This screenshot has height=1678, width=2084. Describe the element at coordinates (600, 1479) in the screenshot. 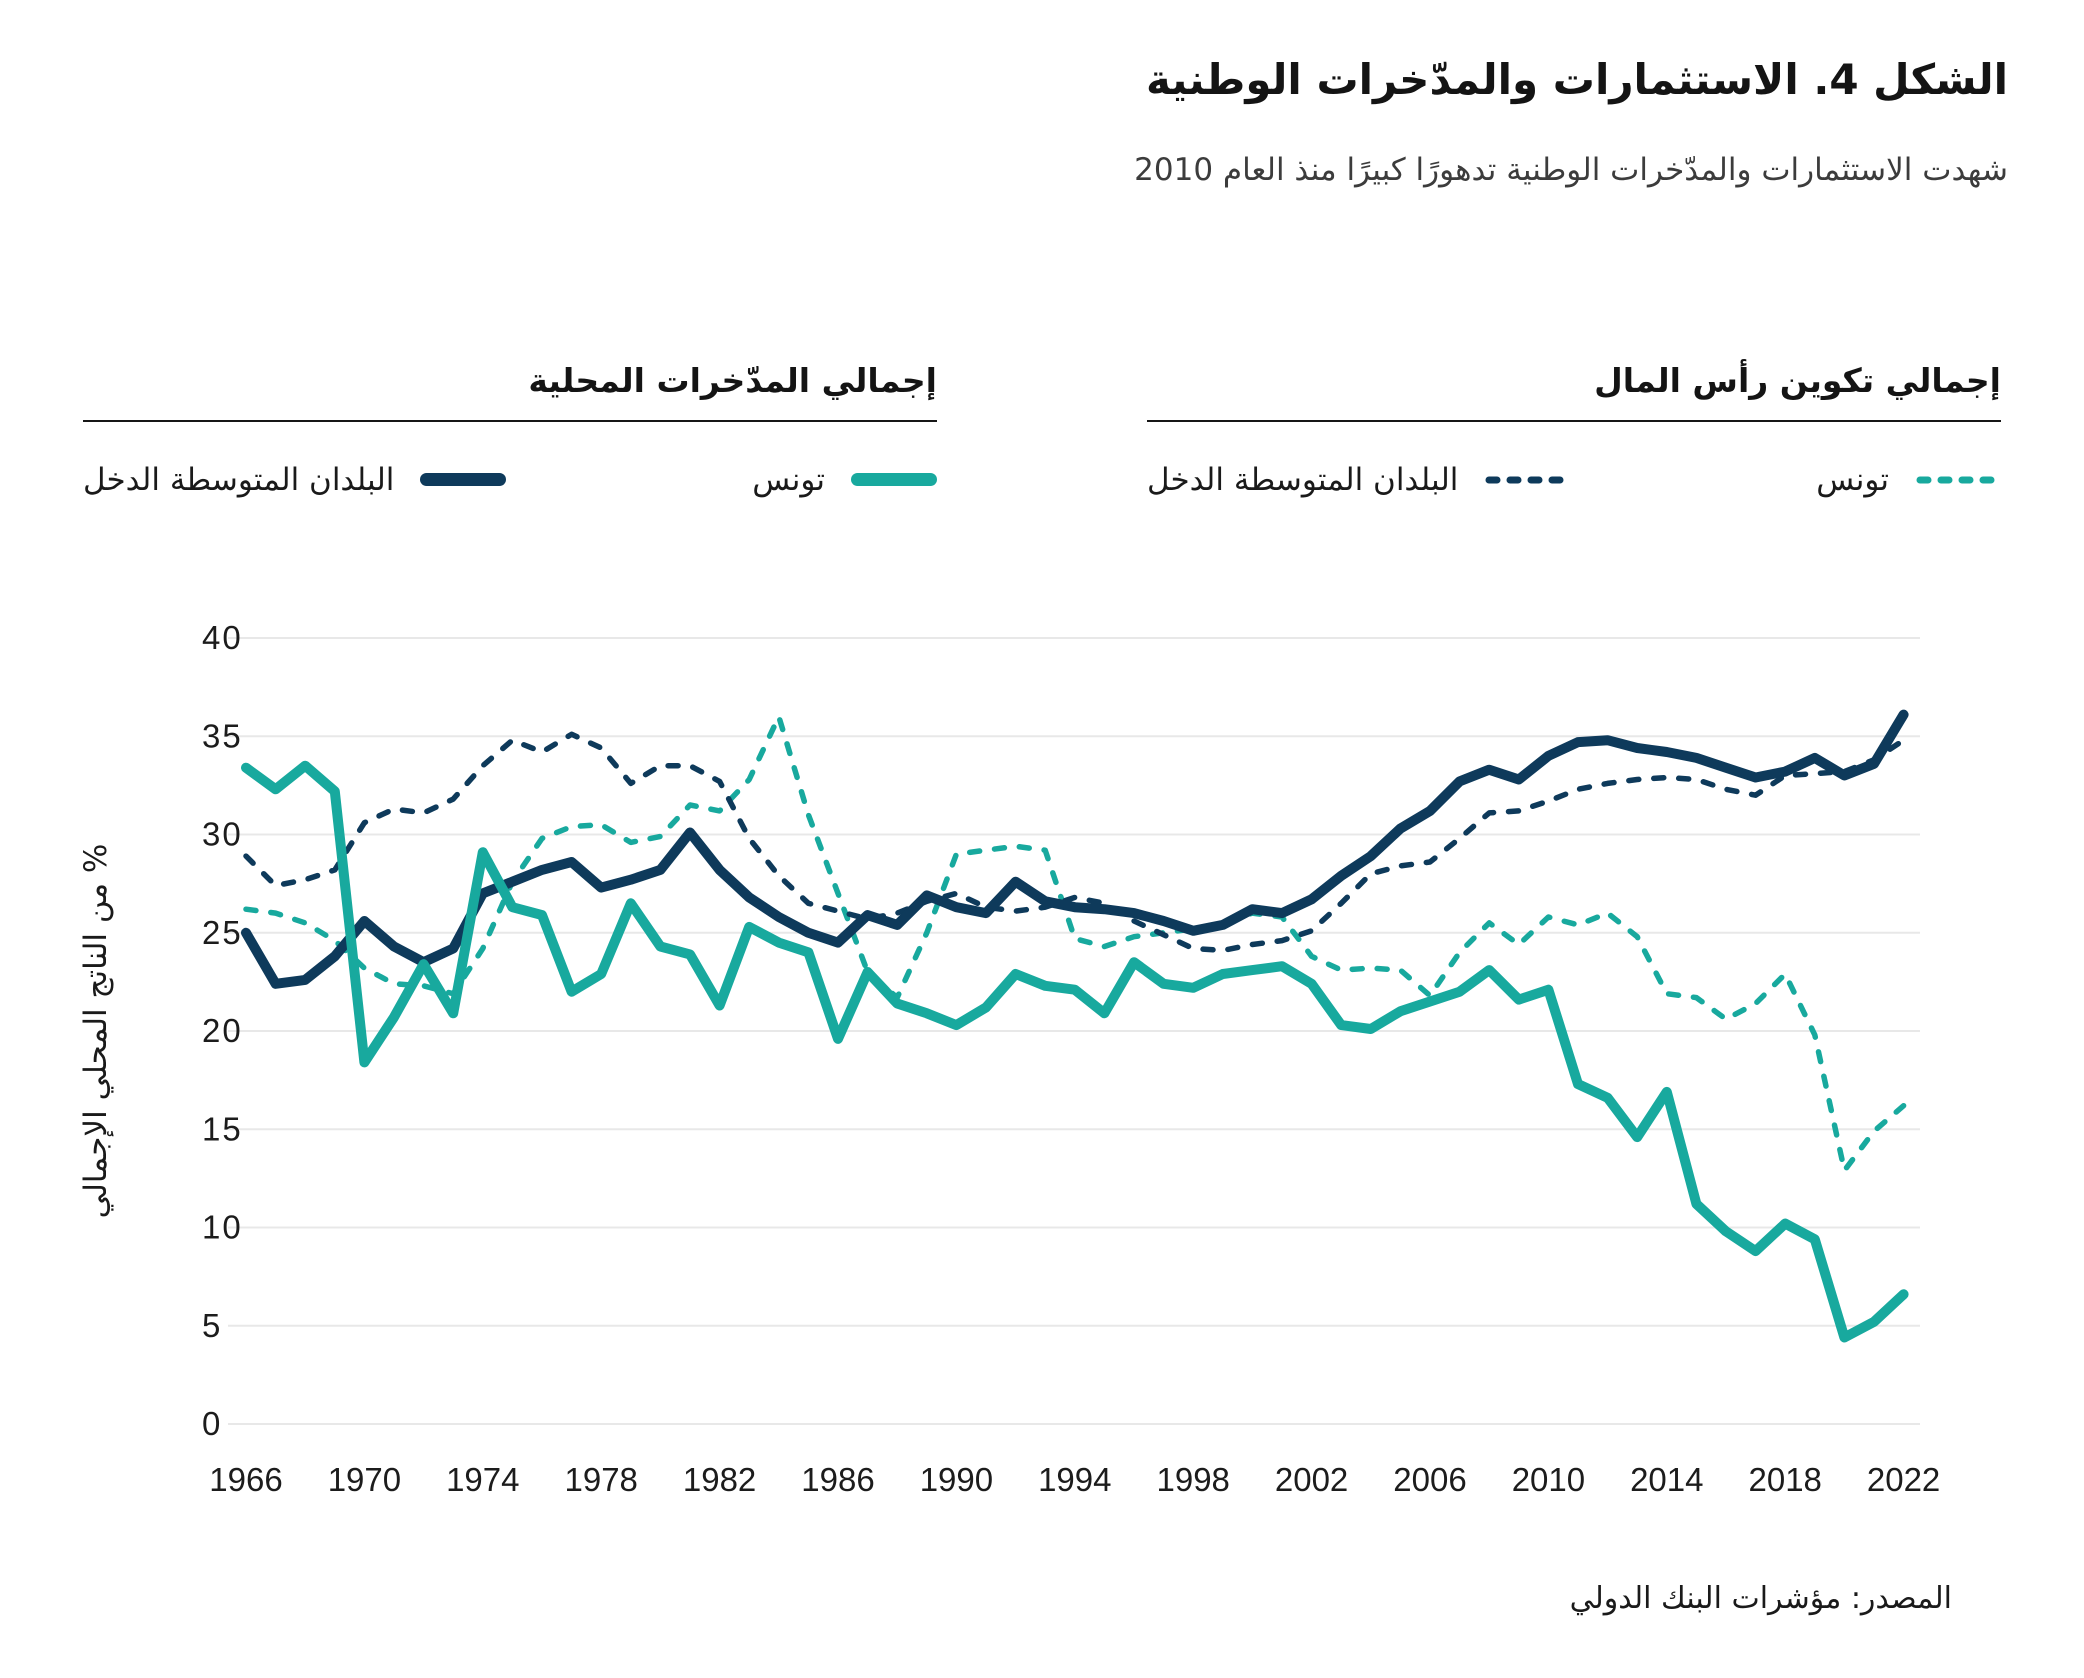

I see `x-tick-label: 1978` at that location.